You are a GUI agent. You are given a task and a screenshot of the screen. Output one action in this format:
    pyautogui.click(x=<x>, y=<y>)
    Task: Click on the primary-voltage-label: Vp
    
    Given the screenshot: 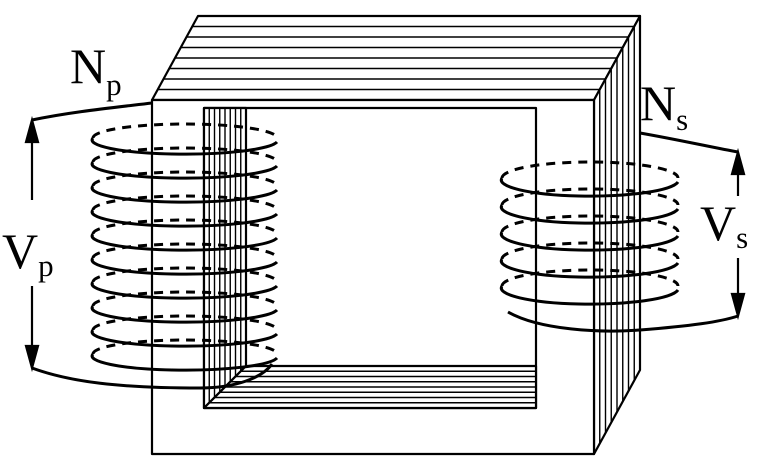 What is the action you would take?
    pyautogui.click(x=28, y=253)
    